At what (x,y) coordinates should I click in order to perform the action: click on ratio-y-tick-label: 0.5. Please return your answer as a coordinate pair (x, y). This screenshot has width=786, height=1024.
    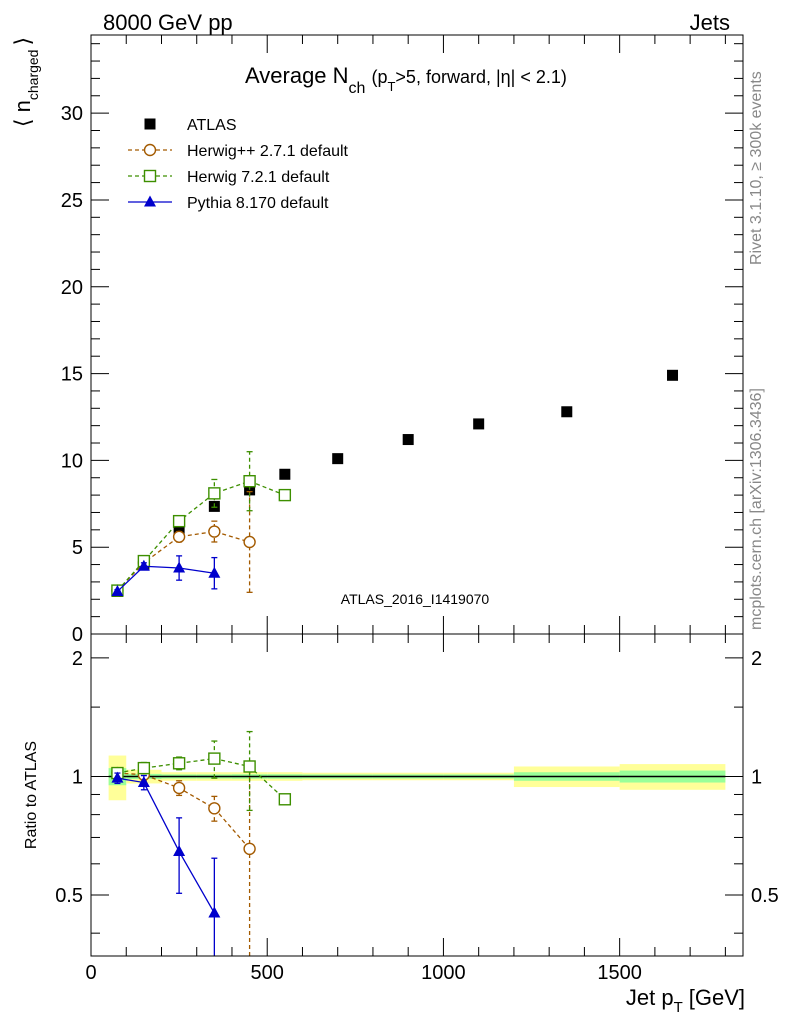
    Looking at the image, I should click on (69, 896).